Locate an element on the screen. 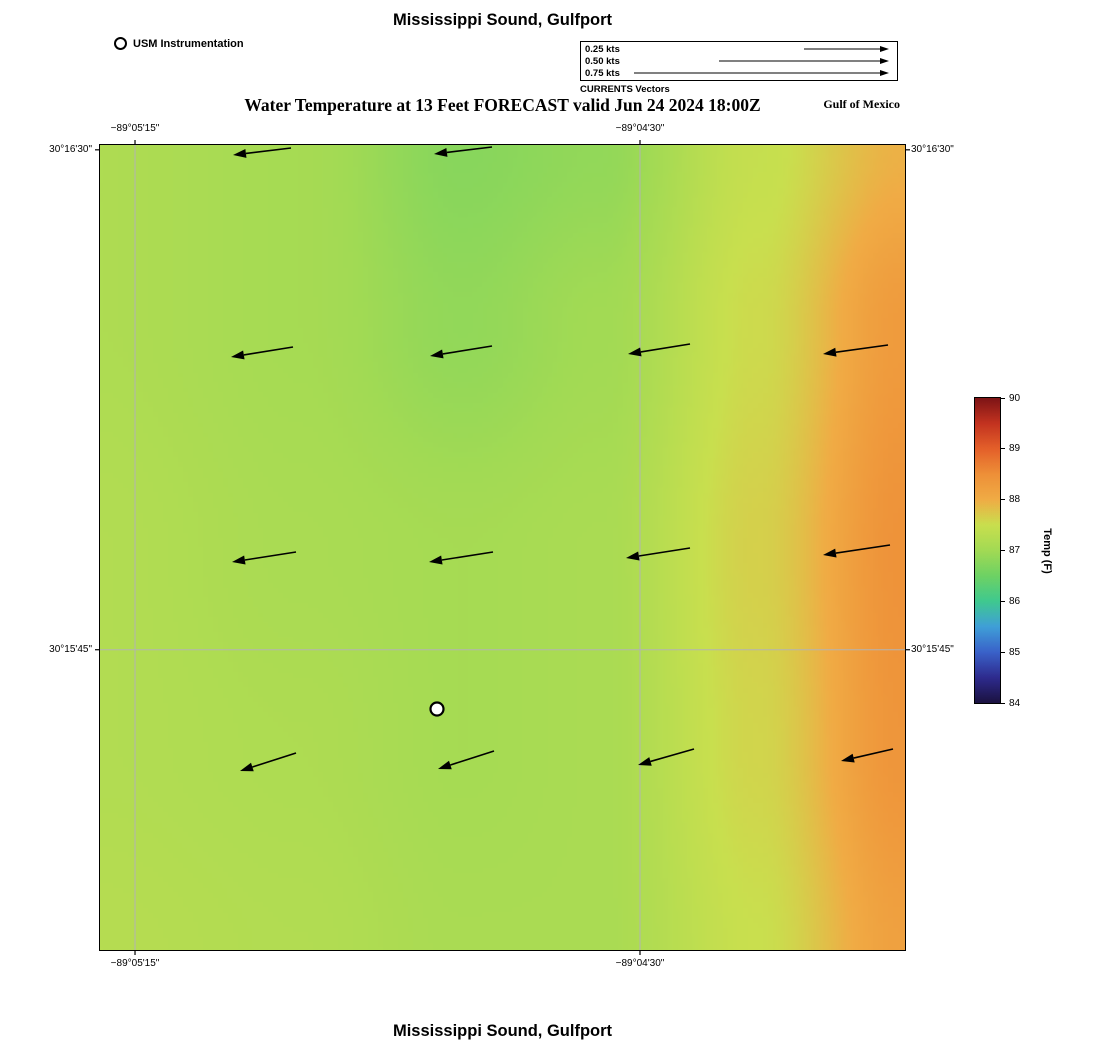 The height and width of the screenshot is (1050, 1100). y-tick-label-right: 30°16'30" is located at coordinates (932, 149).